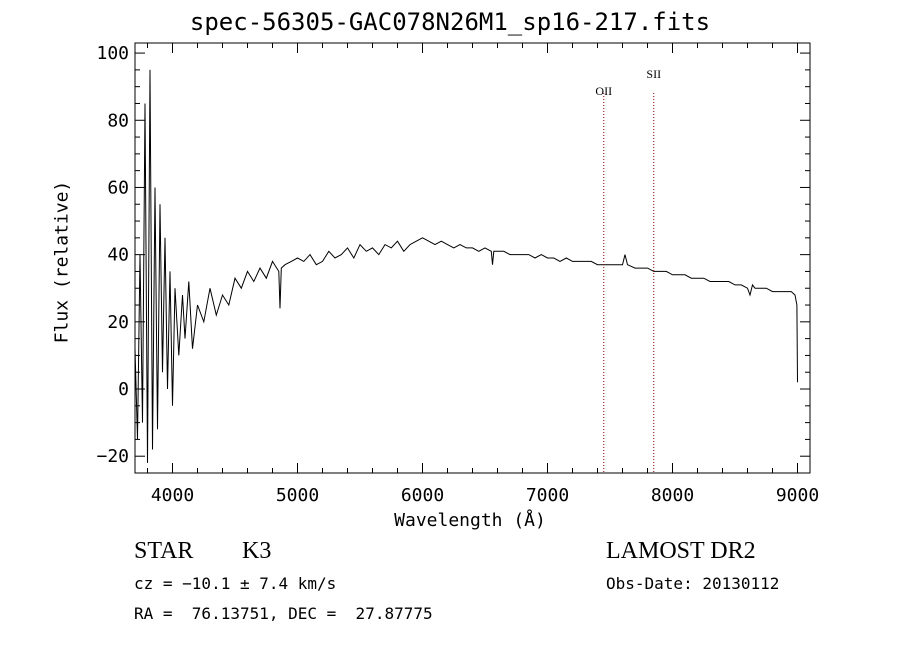 This screenshot has height=649, width=900. What do you see at coordinates (118, 322) in the screenshot?
I see `y-tick-label: 20` at bounding box center [118, 322].